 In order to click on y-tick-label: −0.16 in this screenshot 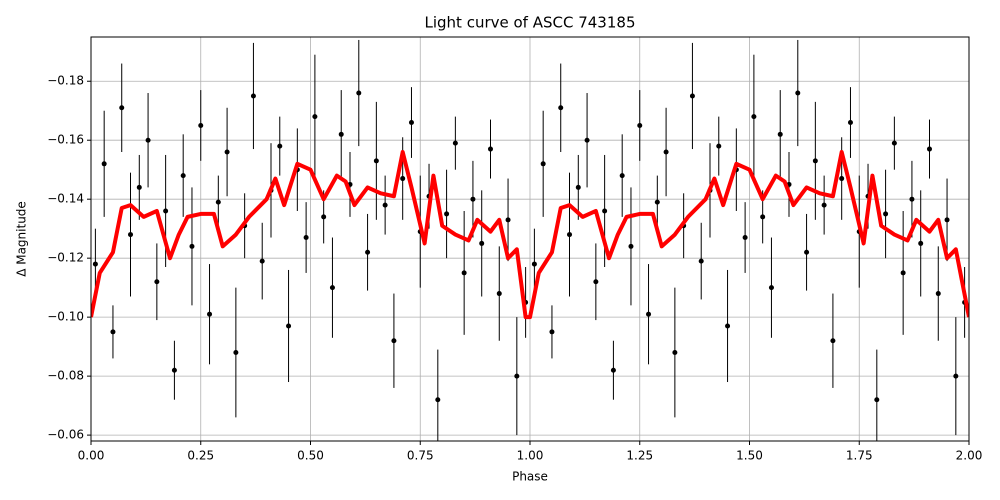, I will do `click(65, 140)`.